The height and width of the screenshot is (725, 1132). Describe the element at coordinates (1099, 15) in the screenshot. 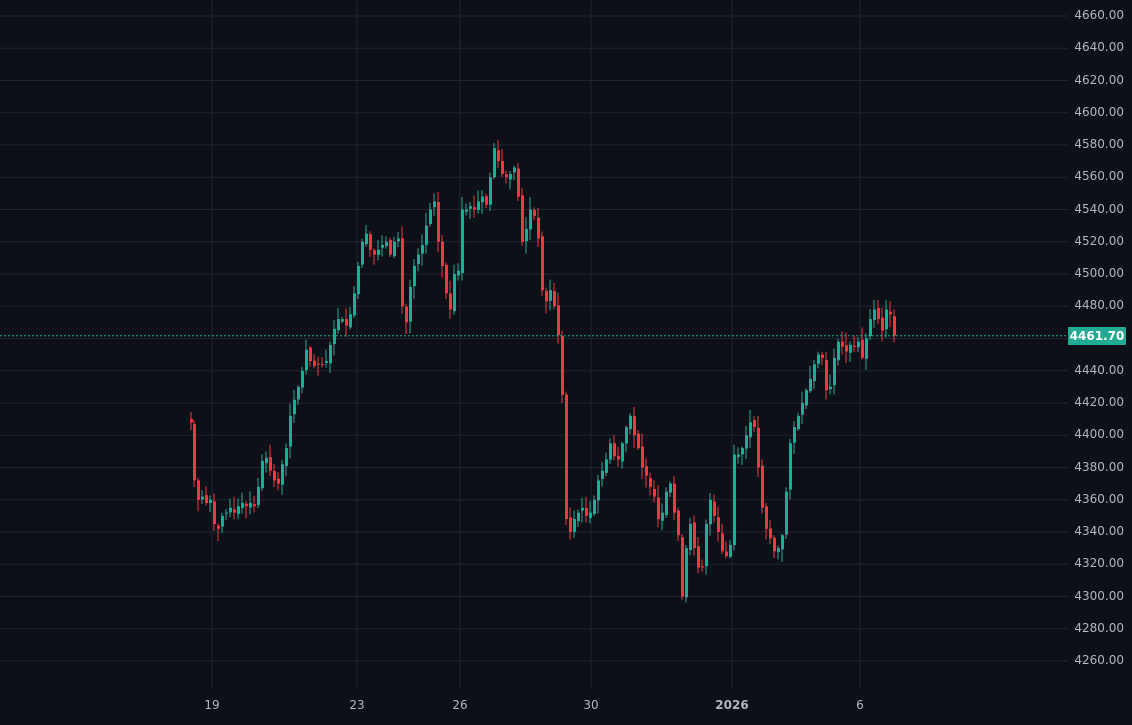

I see `price-tick-label: 4660.00` at that location.